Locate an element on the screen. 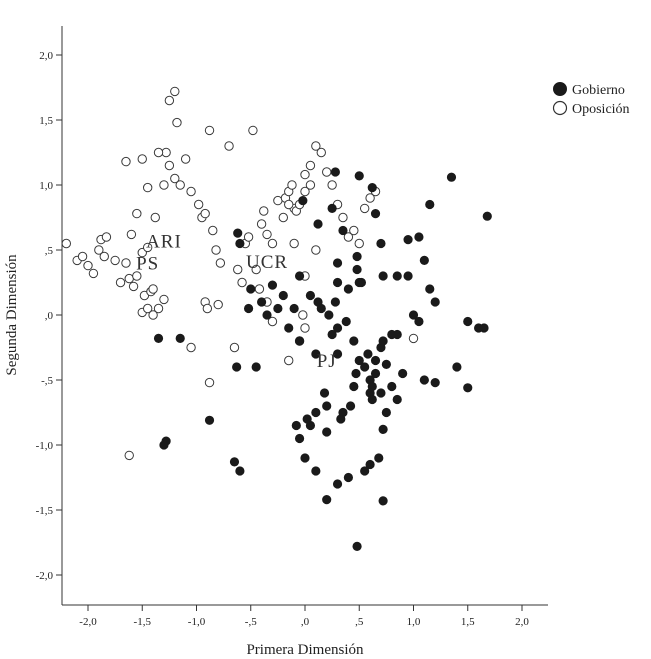  y-tick-label: ,0 is located at coordinates (49, 316).